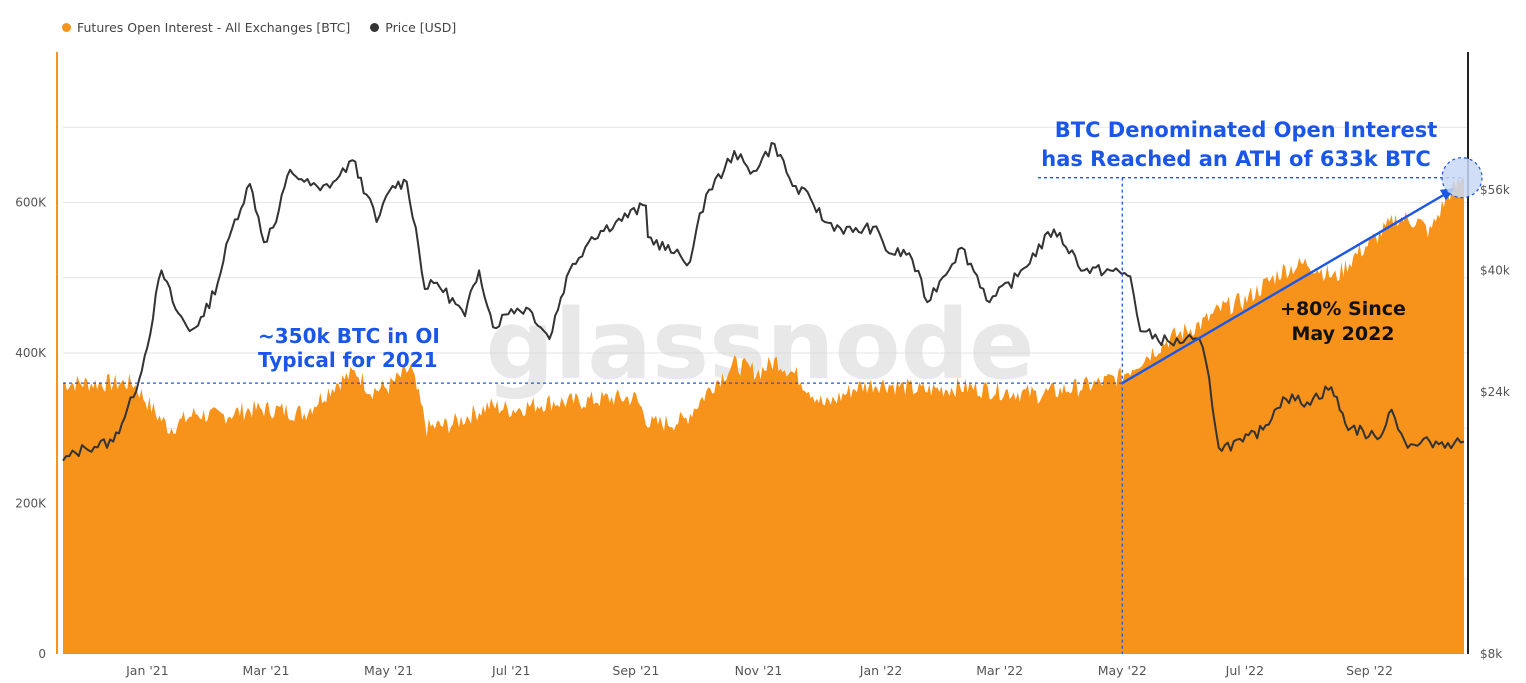 The height and width of the screenshot is (683, 1526). What do you see at coordinates (1495, 392) in the screenshot?
I see `y-right-tick-label: $24k` at bounding box center [1495, 392].